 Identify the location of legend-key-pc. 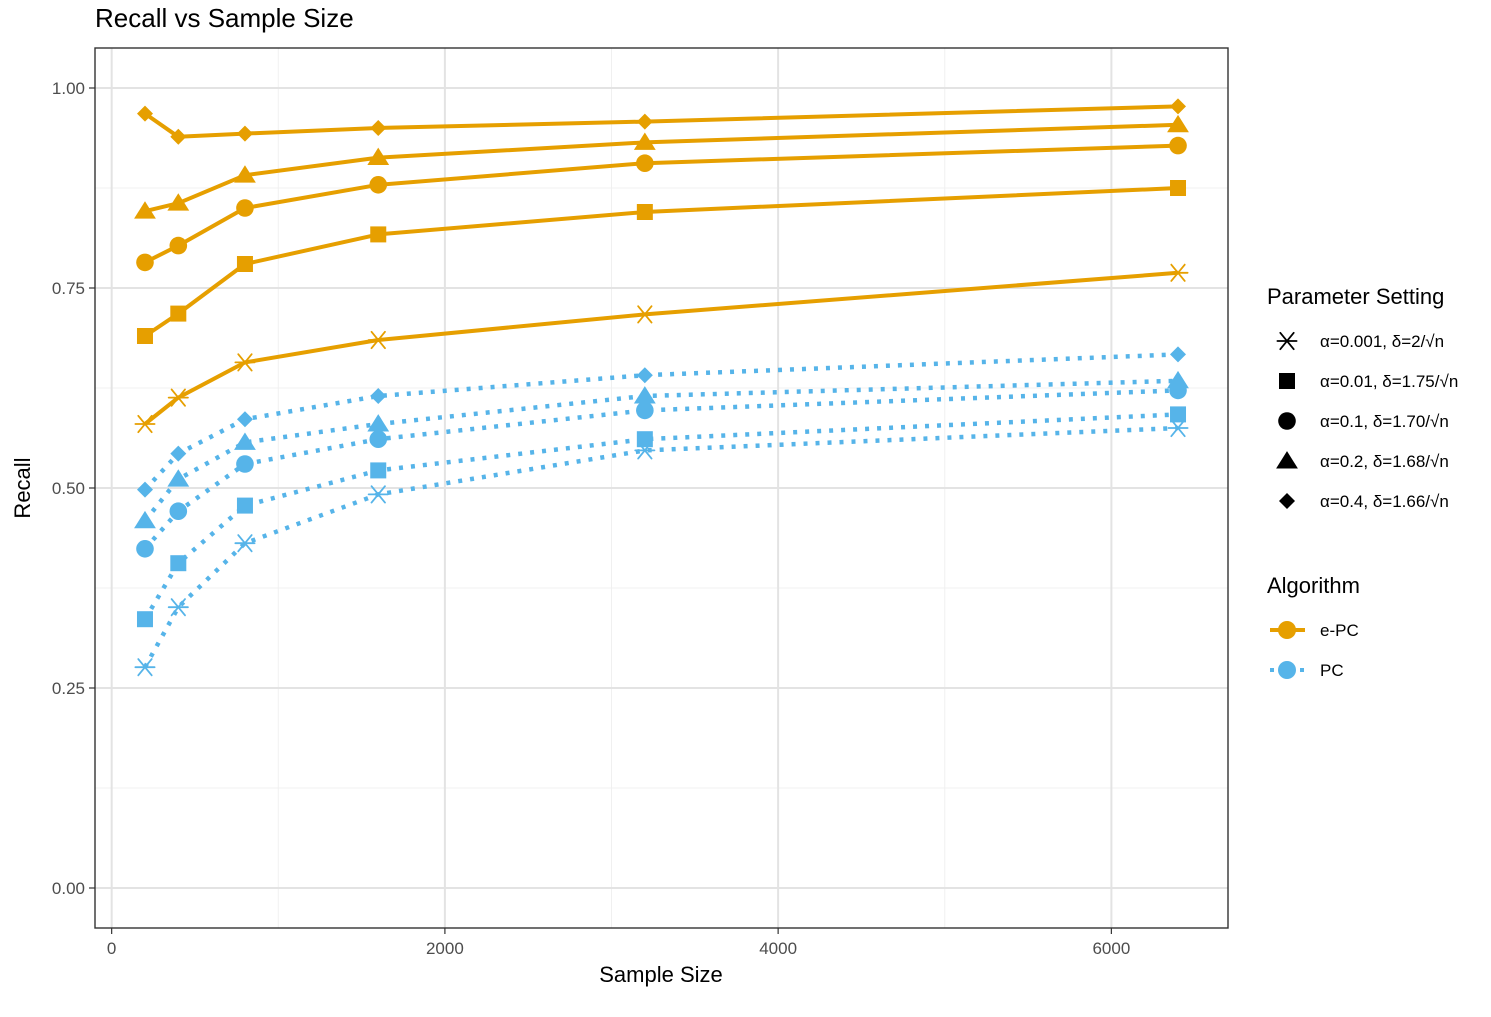
(1287, 670).